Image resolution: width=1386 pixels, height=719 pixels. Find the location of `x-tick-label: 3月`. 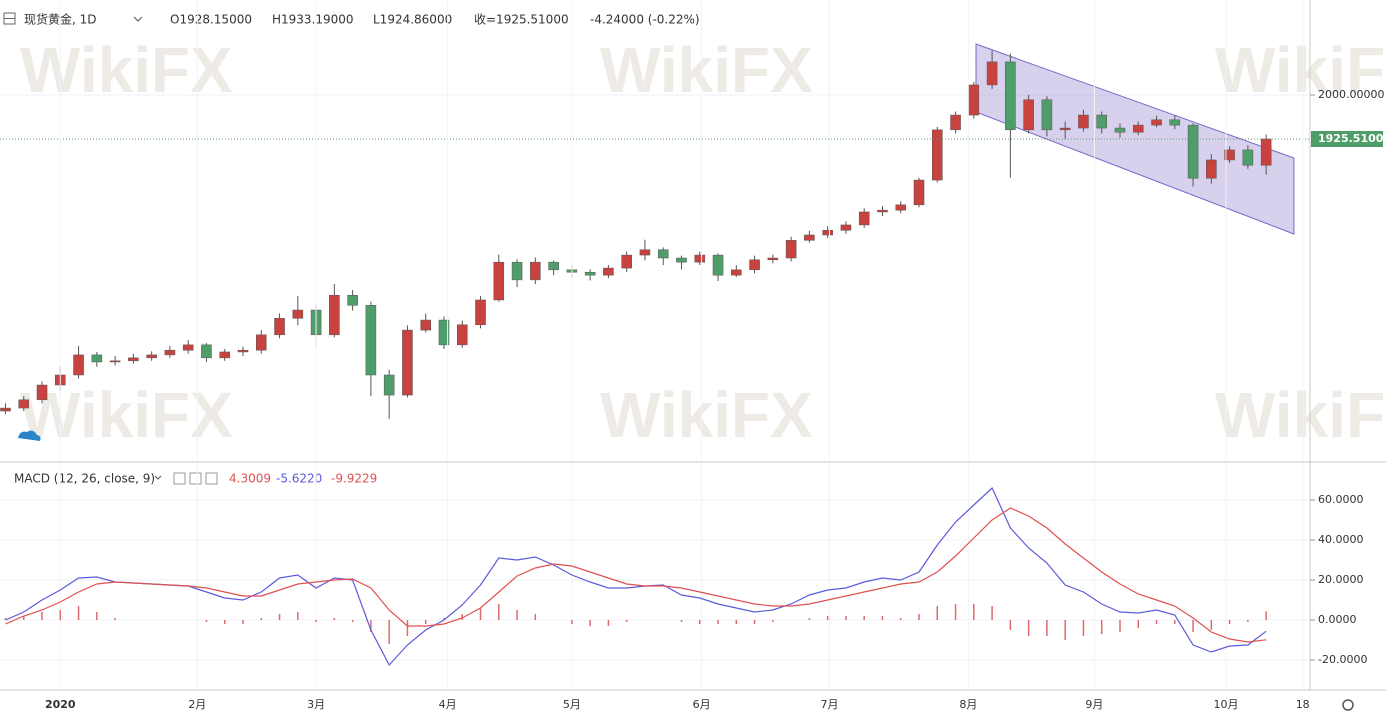

x-tick-label: 3月 is located at coordinates (316, 704).